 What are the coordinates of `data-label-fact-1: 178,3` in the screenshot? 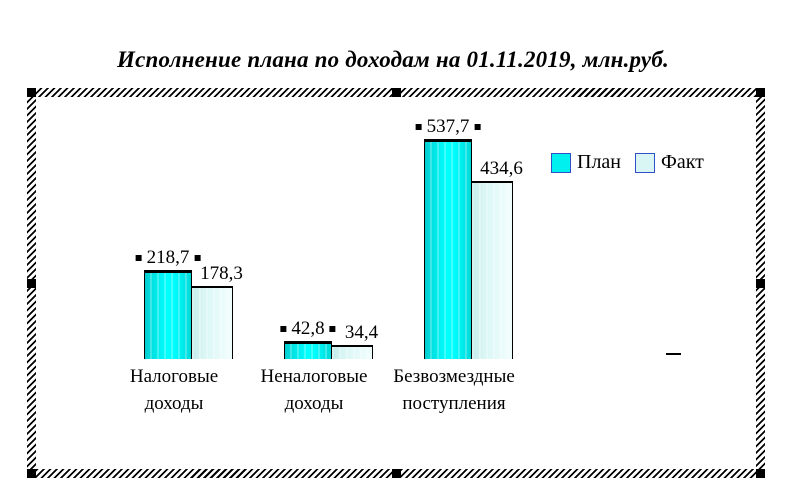 It's located at (221, 274).